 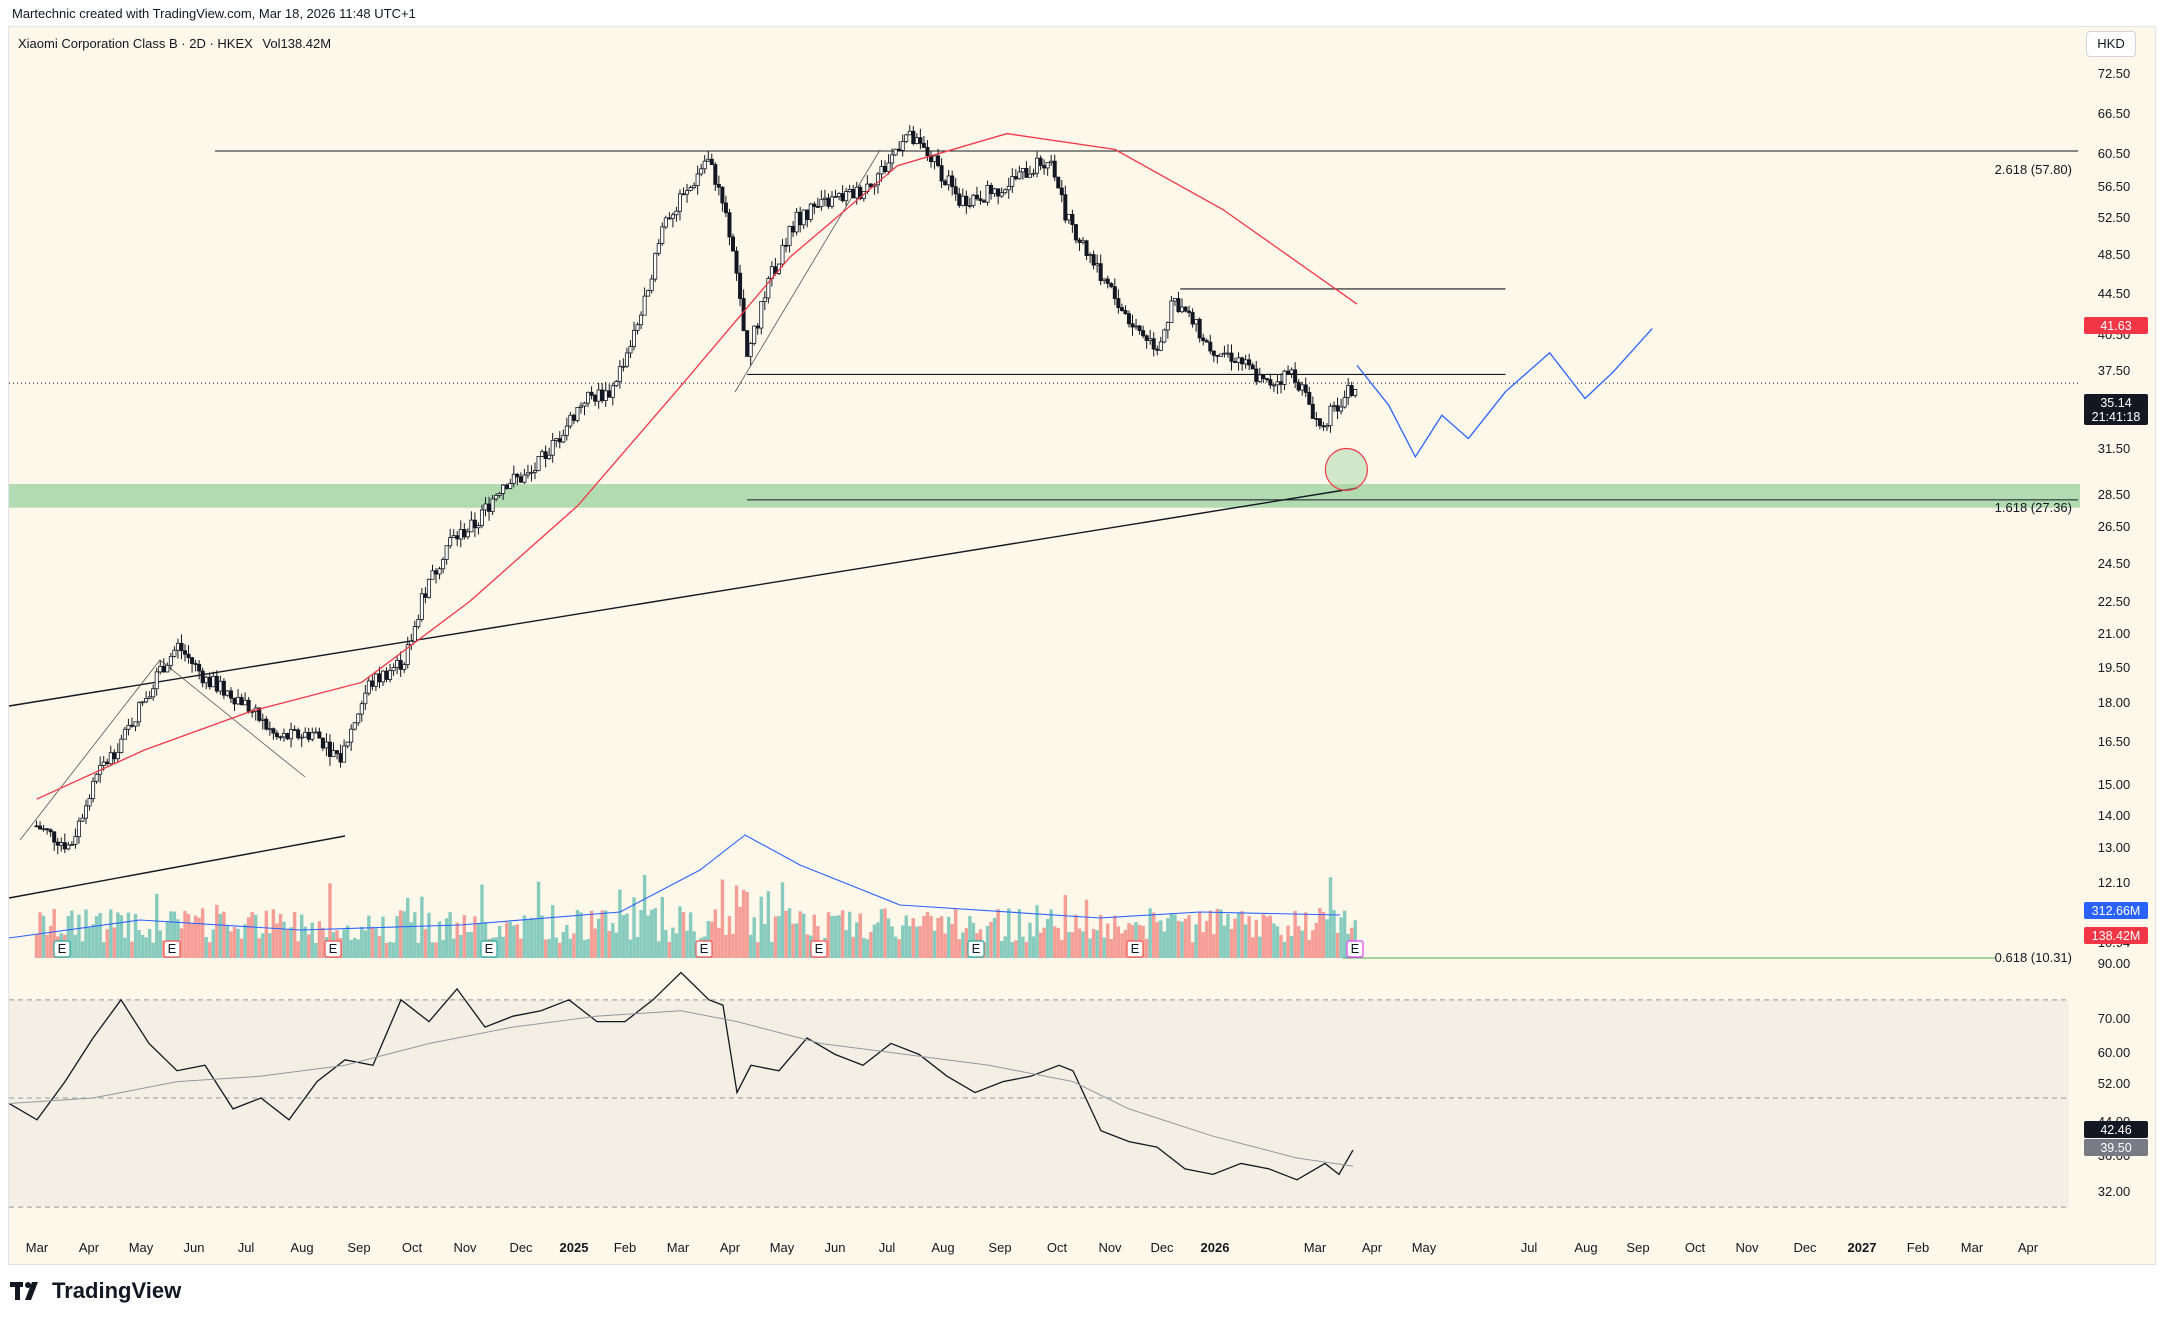 I want to click on time-axis-label: May, so click(x=782, y=1247).